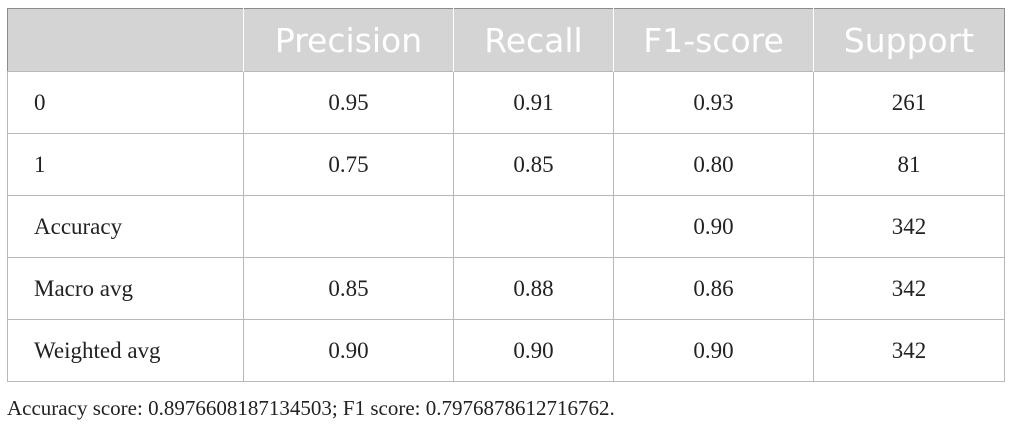 The width and height of the screenshot is (1011, 434). I want to click on table-row: 1 0.75 0.85 0.80 81, so click(506, 164).